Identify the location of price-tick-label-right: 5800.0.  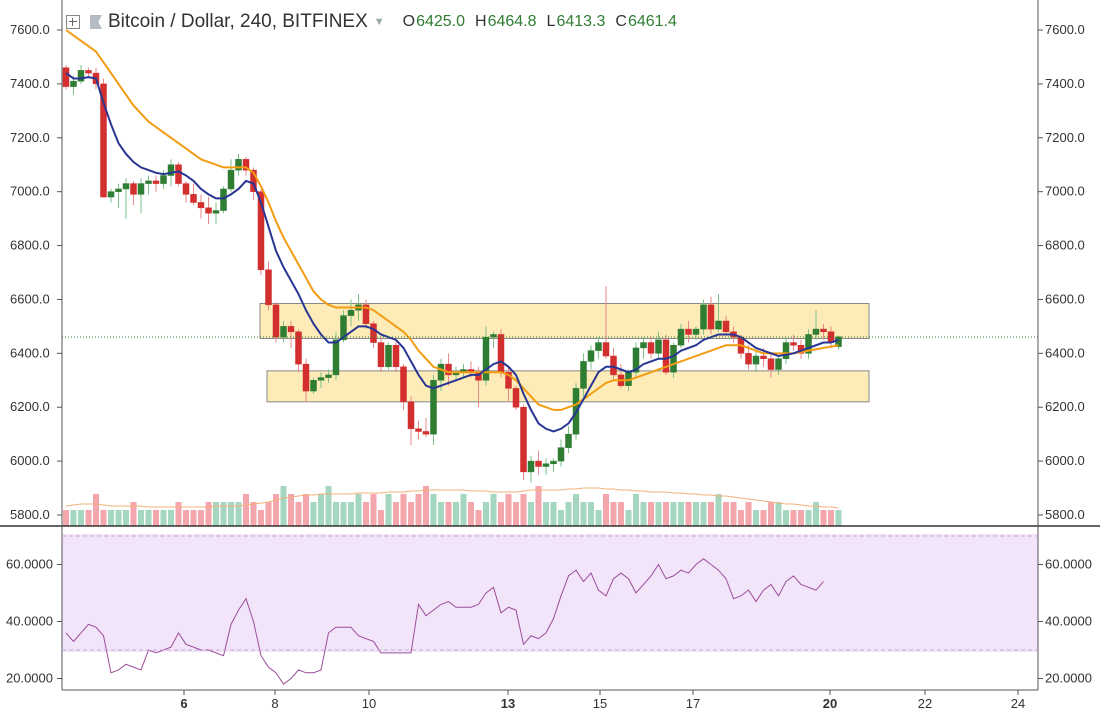
(1065, 514).